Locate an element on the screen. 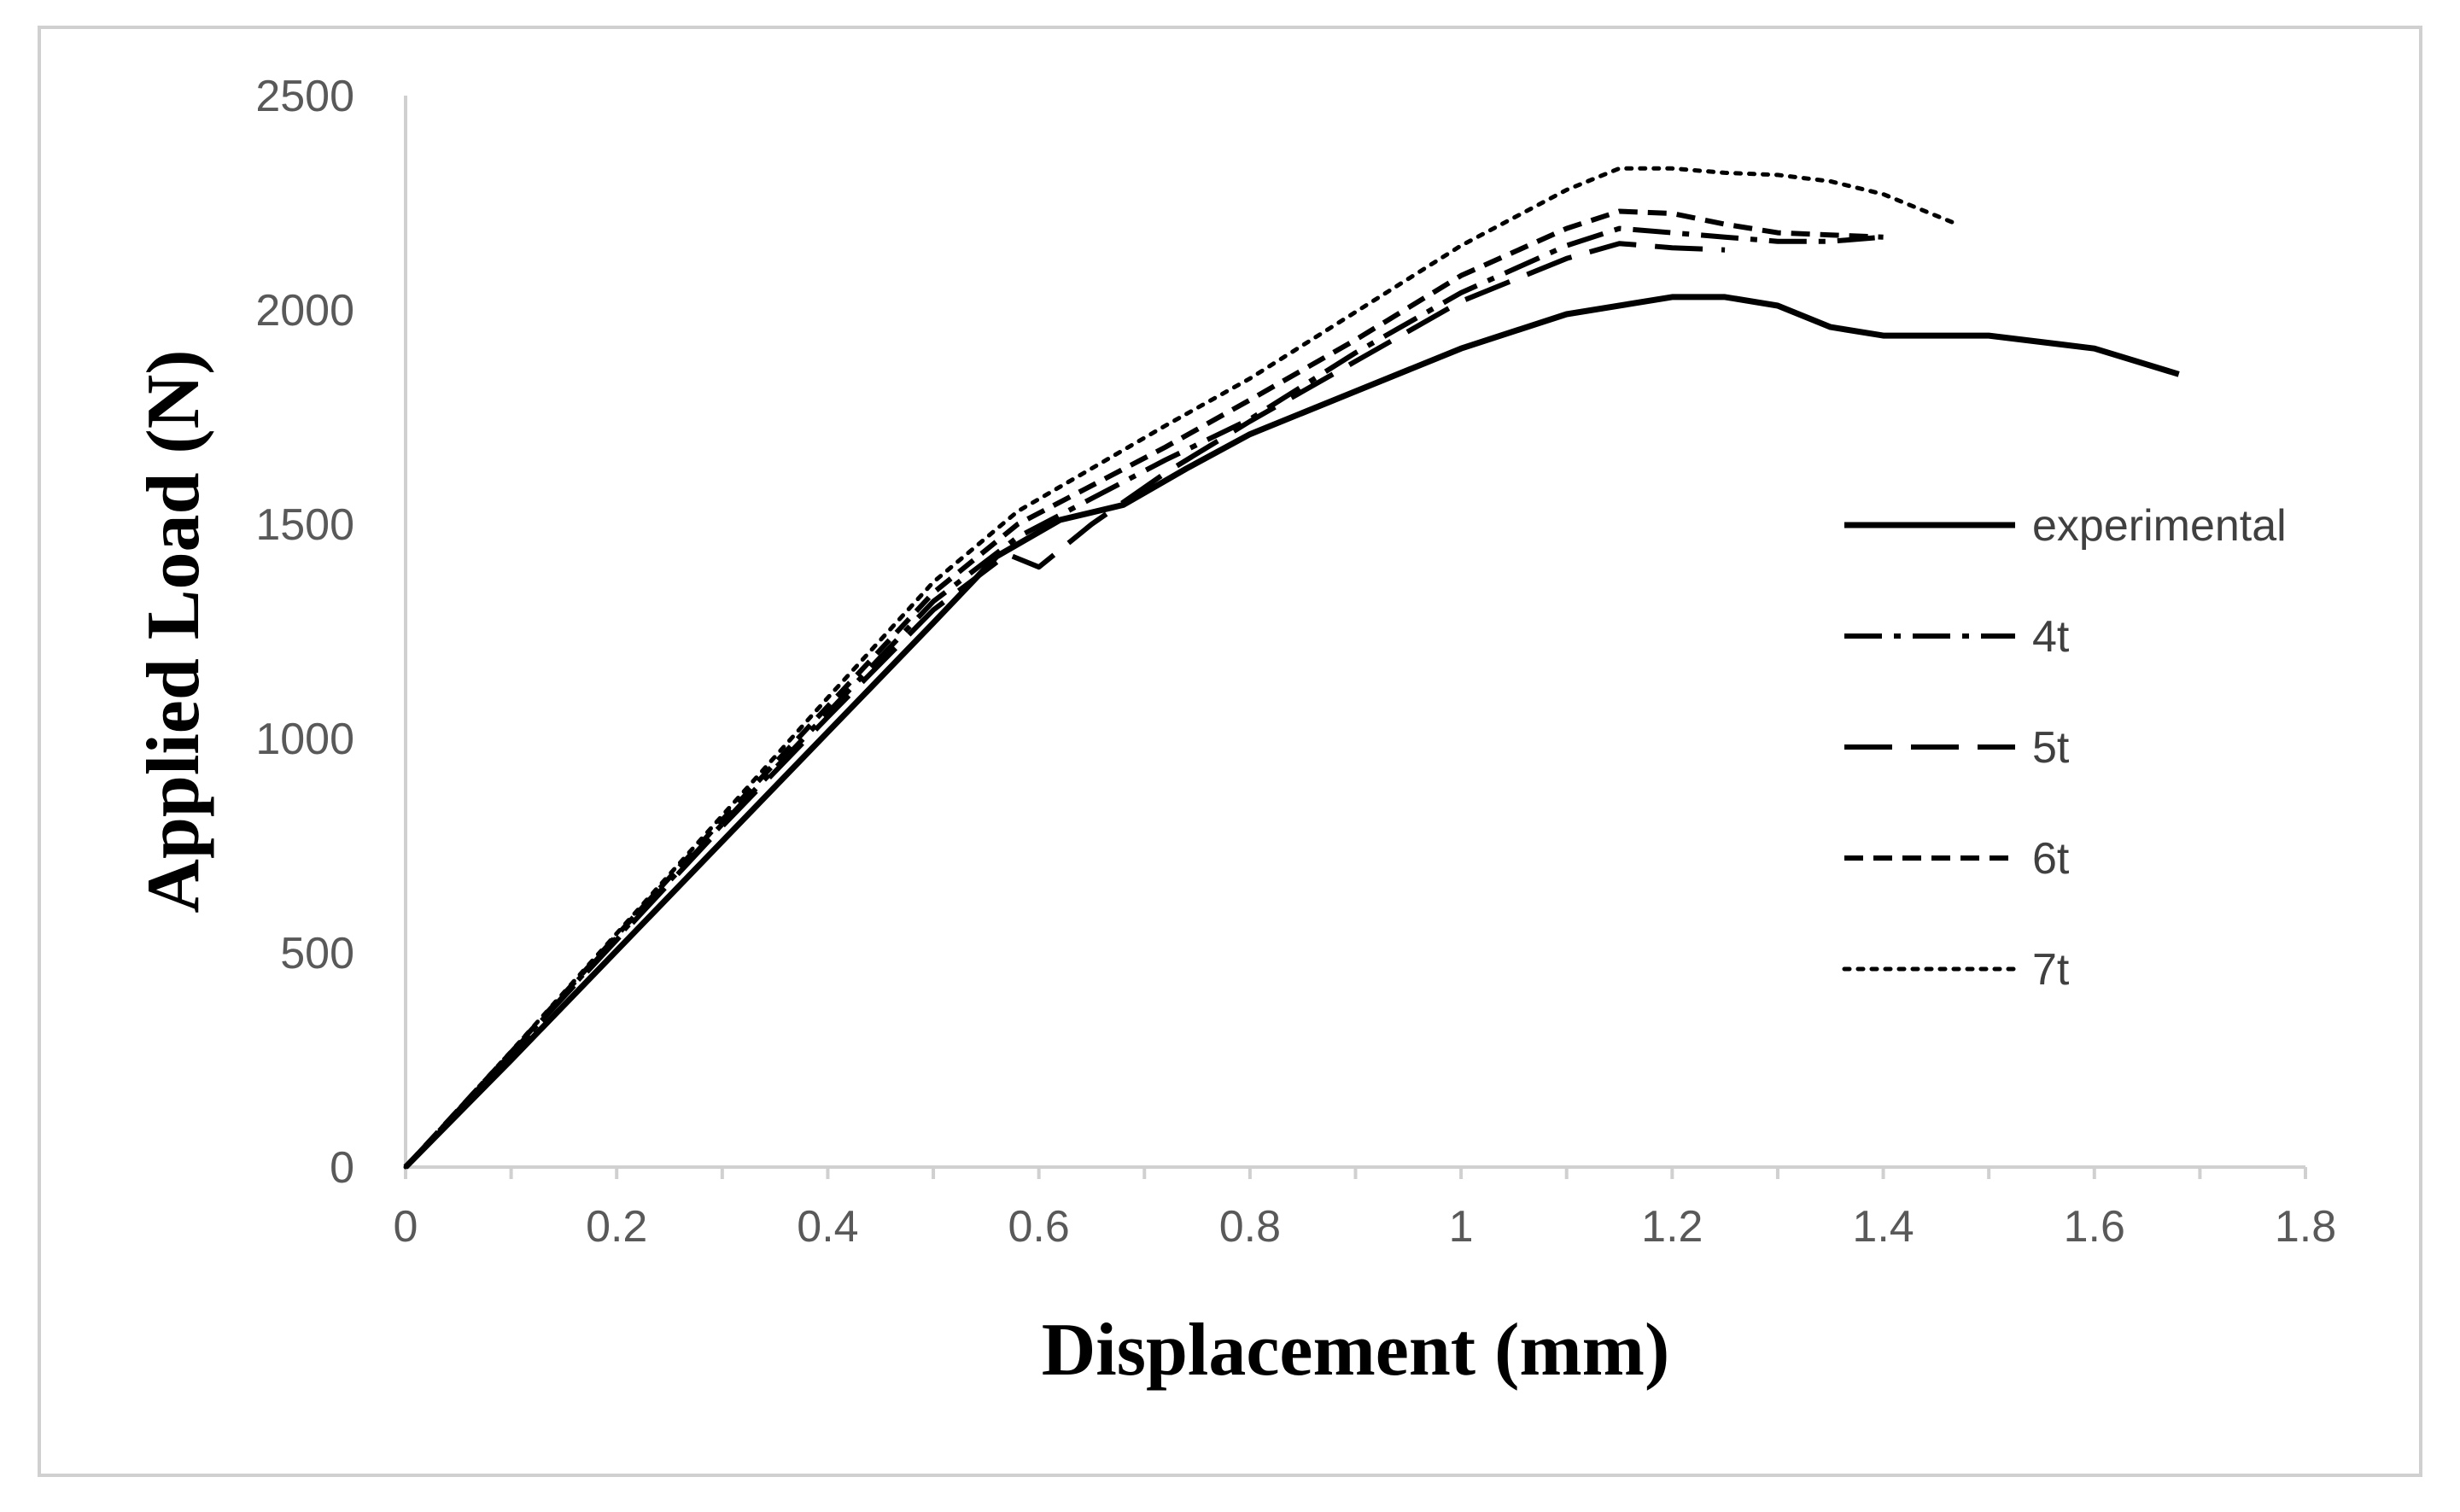 This screenshot has height=1512, width=2460. y-tick-label: 500 is located at coordinates (317, 953).